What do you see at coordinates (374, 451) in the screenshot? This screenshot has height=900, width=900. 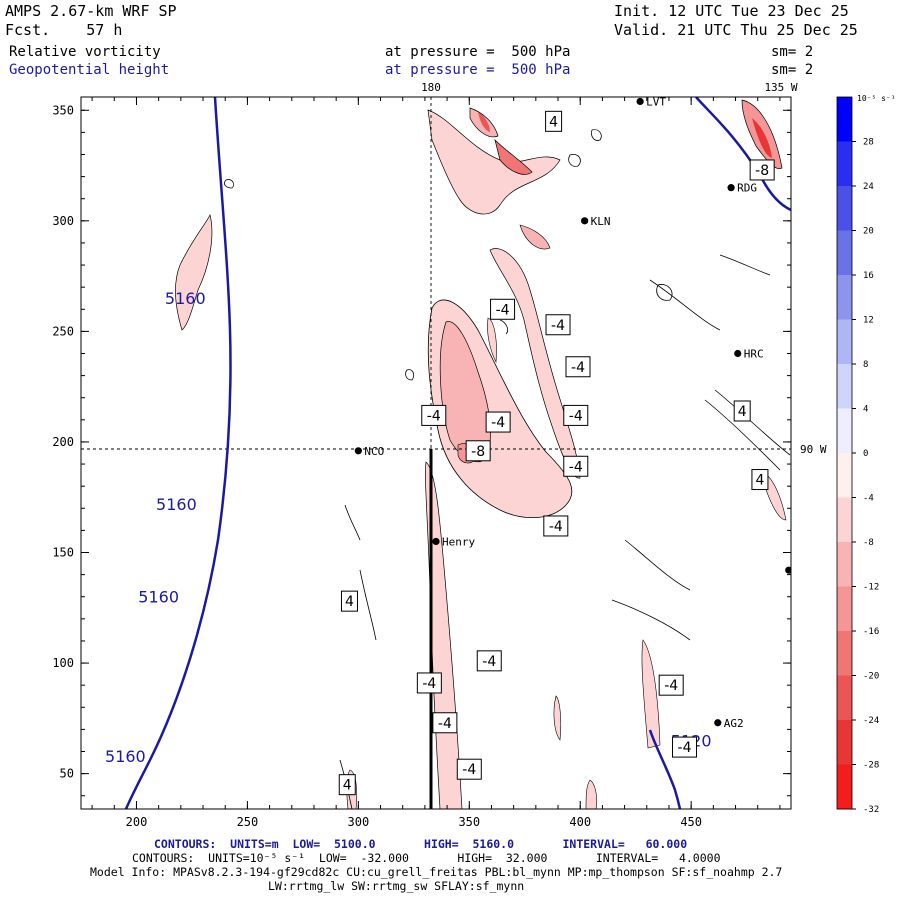 I see `station-label: NCO` at bounding box center [374, 451].